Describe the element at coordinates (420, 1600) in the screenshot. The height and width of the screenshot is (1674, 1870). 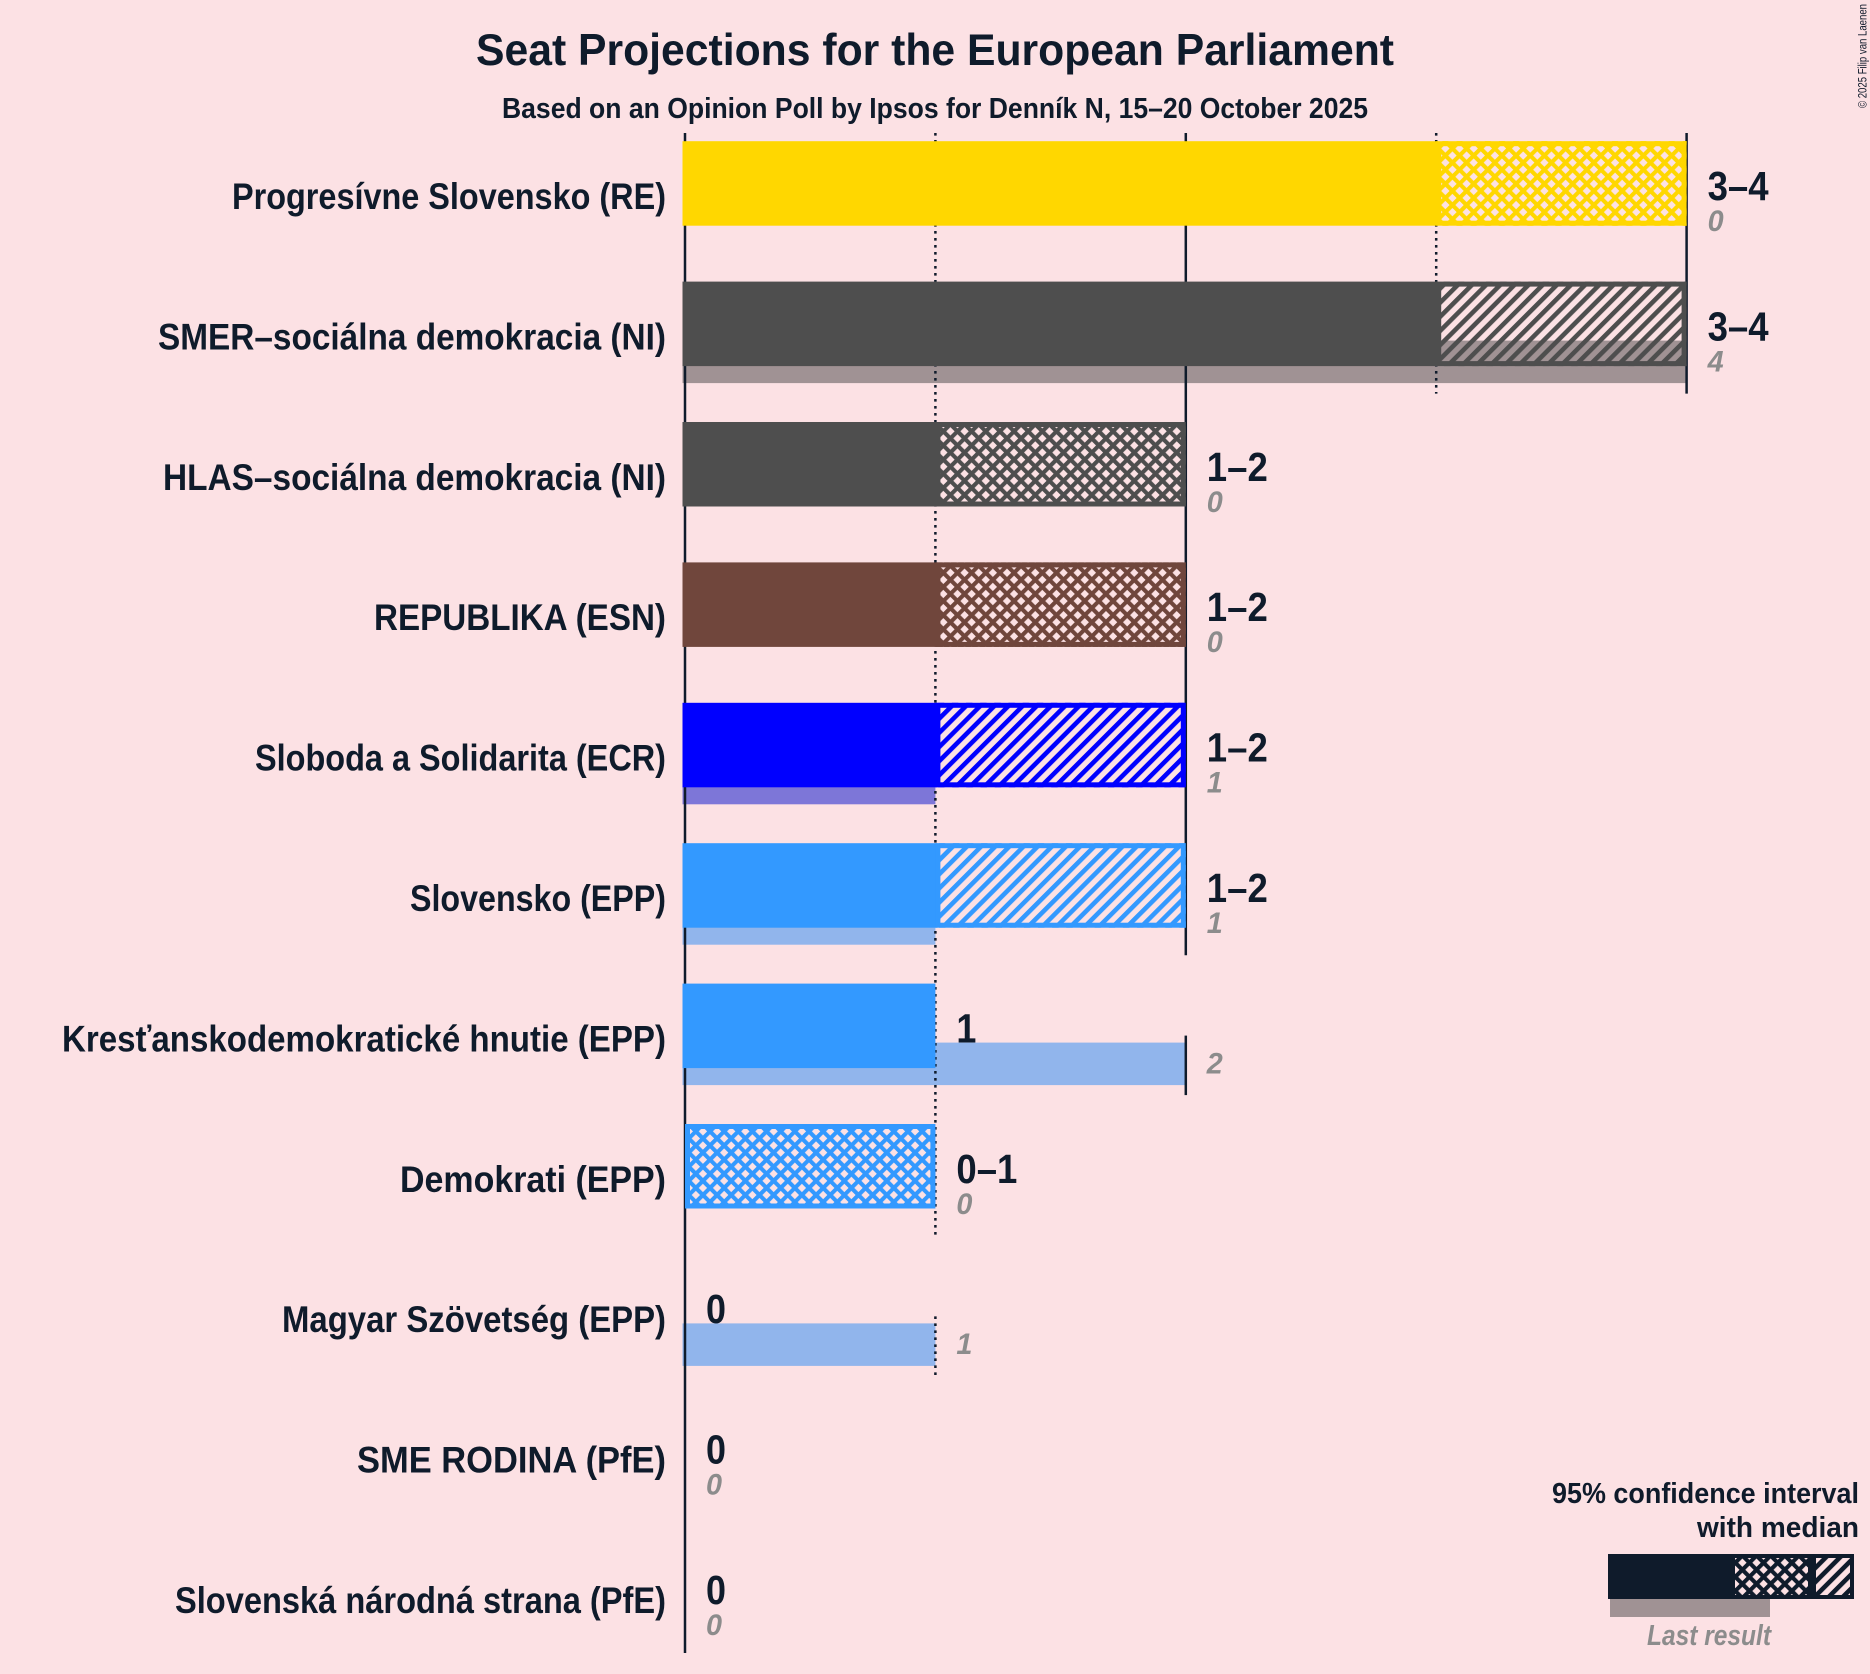
I see `svg-text: Slovenská národná strana (PfE)` at that location.